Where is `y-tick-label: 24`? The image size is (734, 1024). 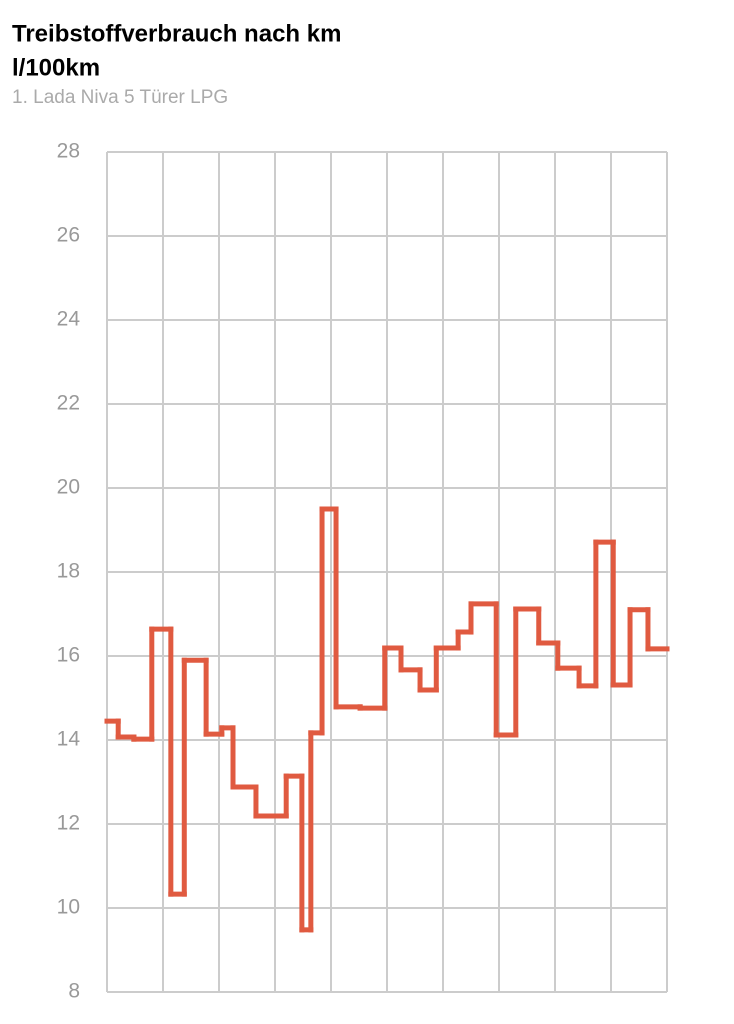
y-tick-label: 24 is located at coordinates (69, 319).